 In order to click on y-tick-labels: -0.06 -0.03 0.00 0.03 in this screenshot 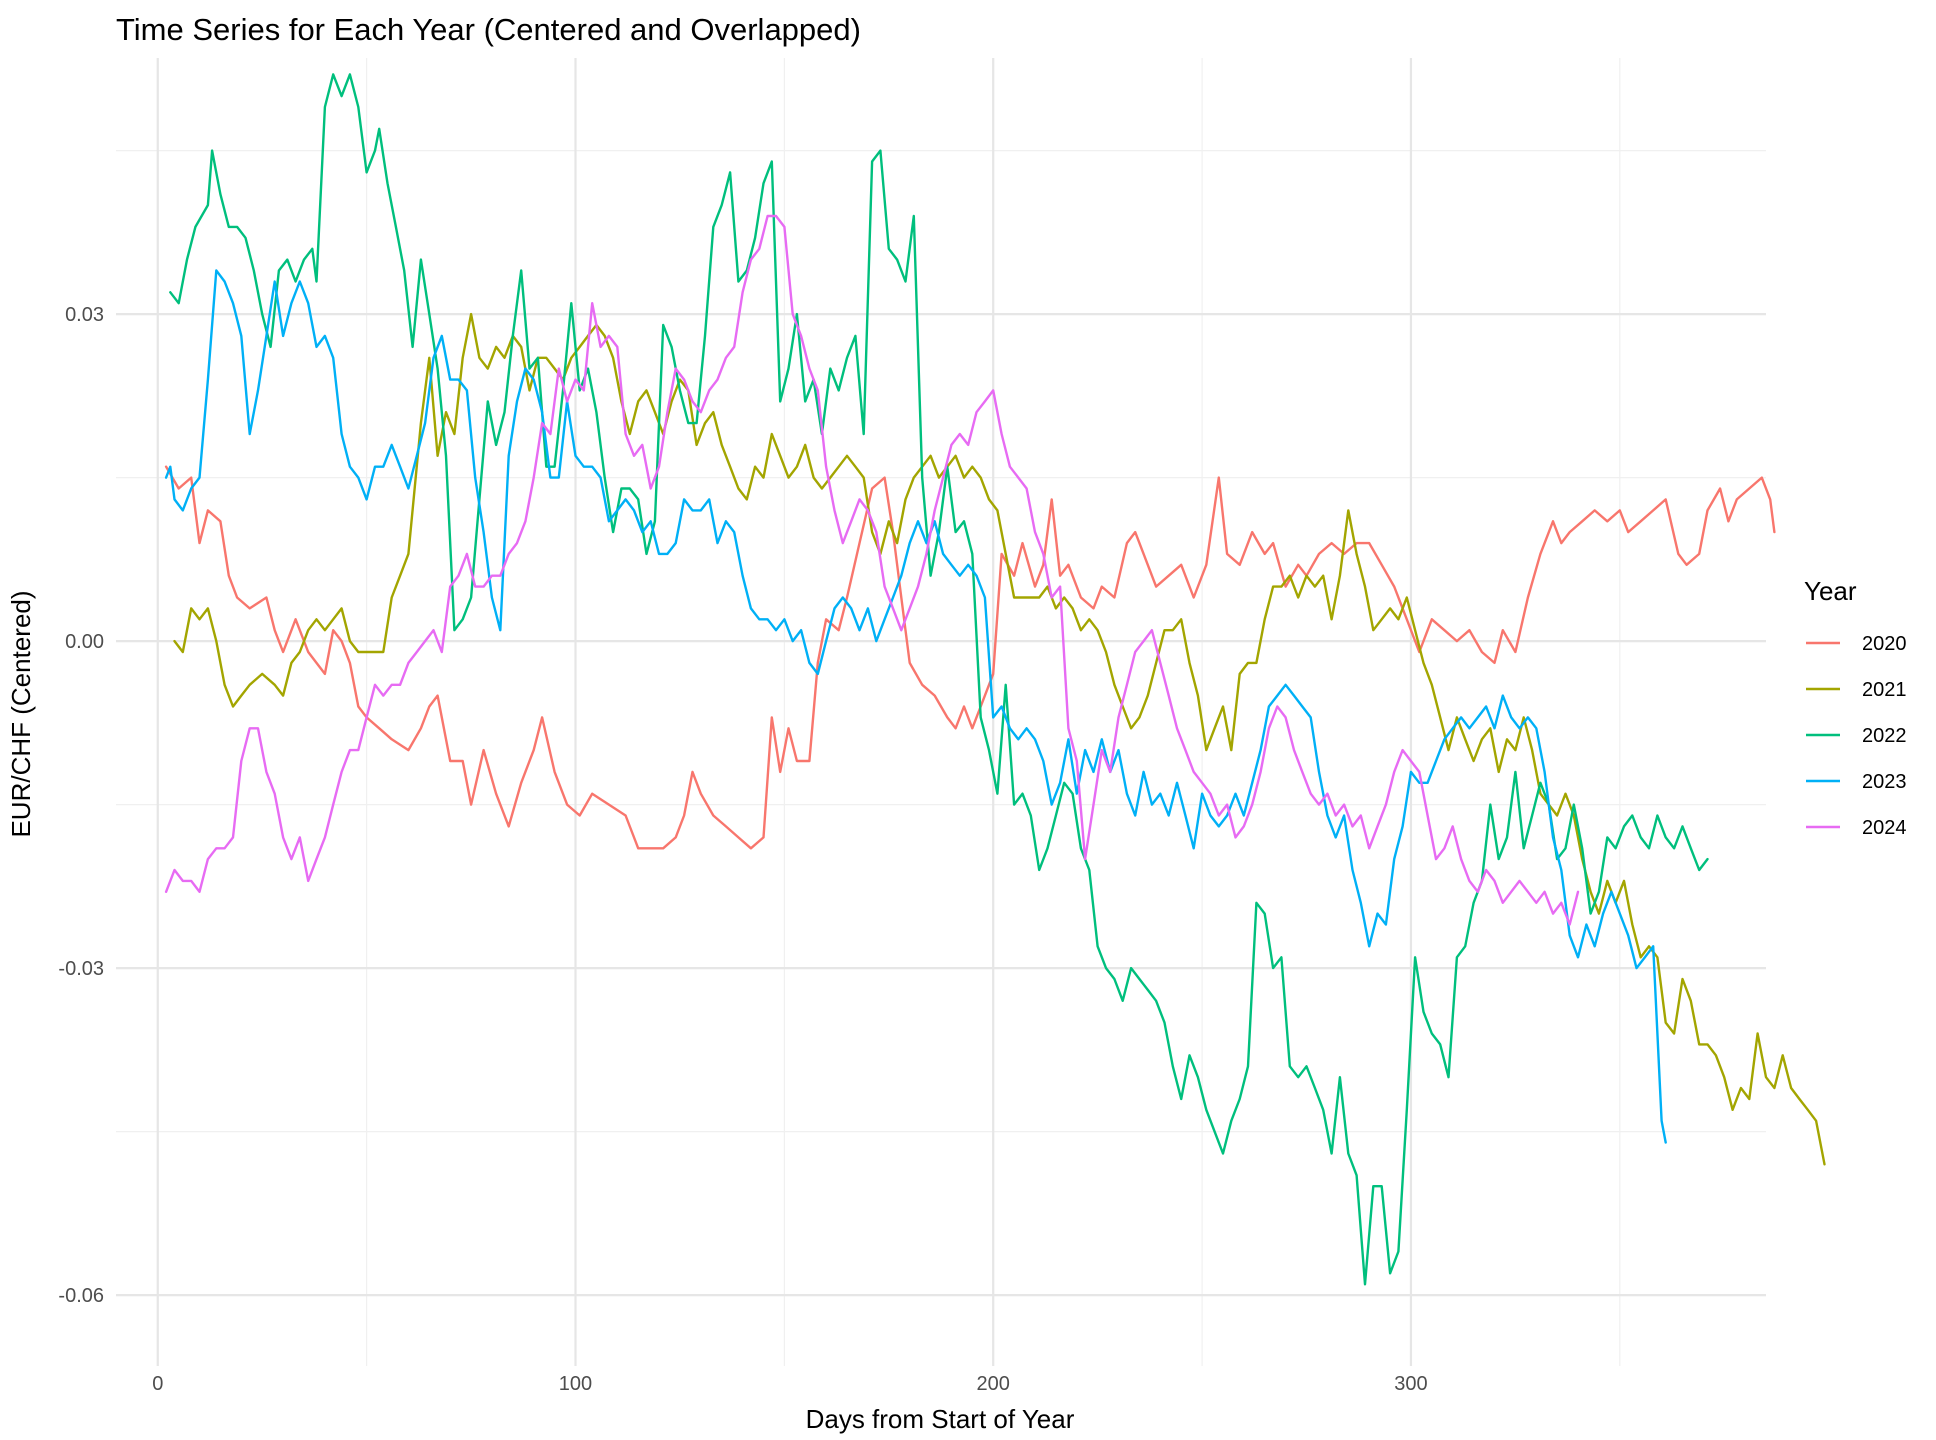, I will do `click(81, 805)`.